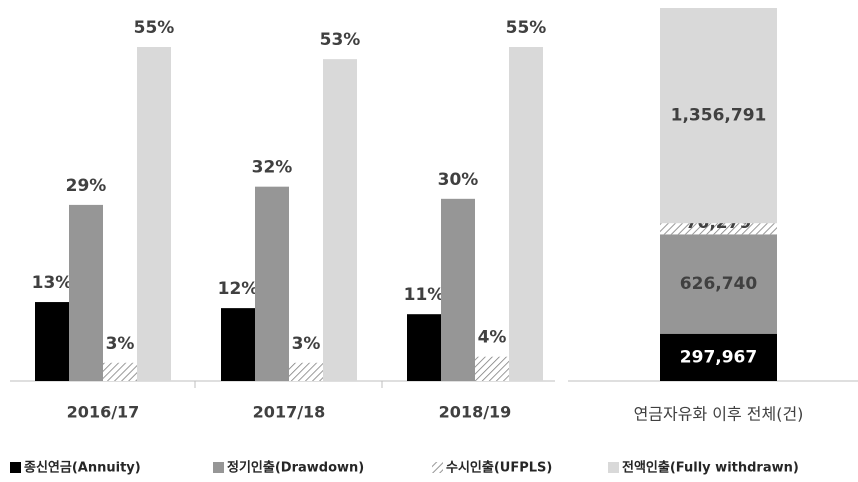 This screenshot has height=482, width=858. What do you see at coordinates (475, 412) in the screenshot?
I see `x-tick-label: 2018/19` at bounding box center [475, 412].